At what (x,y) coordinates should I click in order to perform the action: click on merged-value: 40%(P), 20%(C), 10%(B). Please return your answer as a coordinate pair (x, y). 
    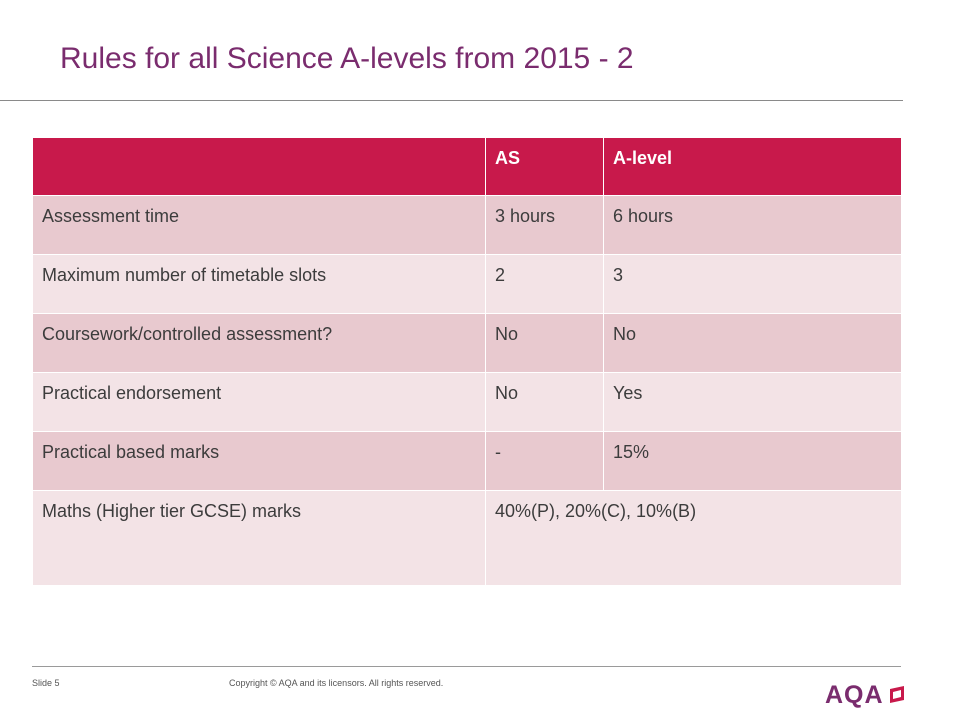
    Looking at the image, I should click on (693, 538).